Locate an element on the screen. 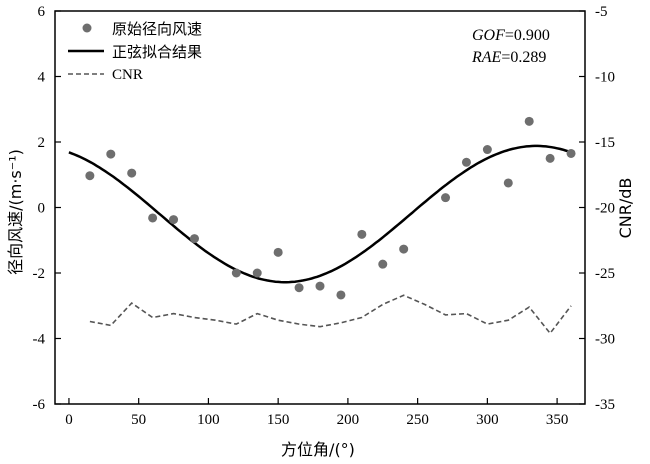 Image resolution: width=650 pixels, height=464 pixels. left-y-tick-label: 6 is located at coordinates (42, 12).